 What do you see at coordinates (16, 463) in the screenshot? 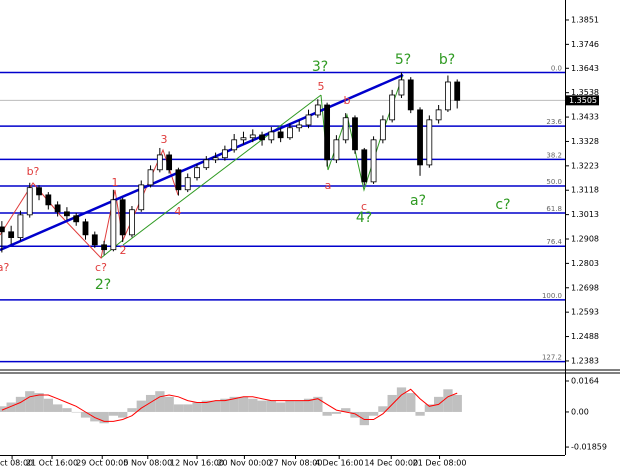
I see `x-tick-label: ct 08:00` at bounding box center [16, 463].